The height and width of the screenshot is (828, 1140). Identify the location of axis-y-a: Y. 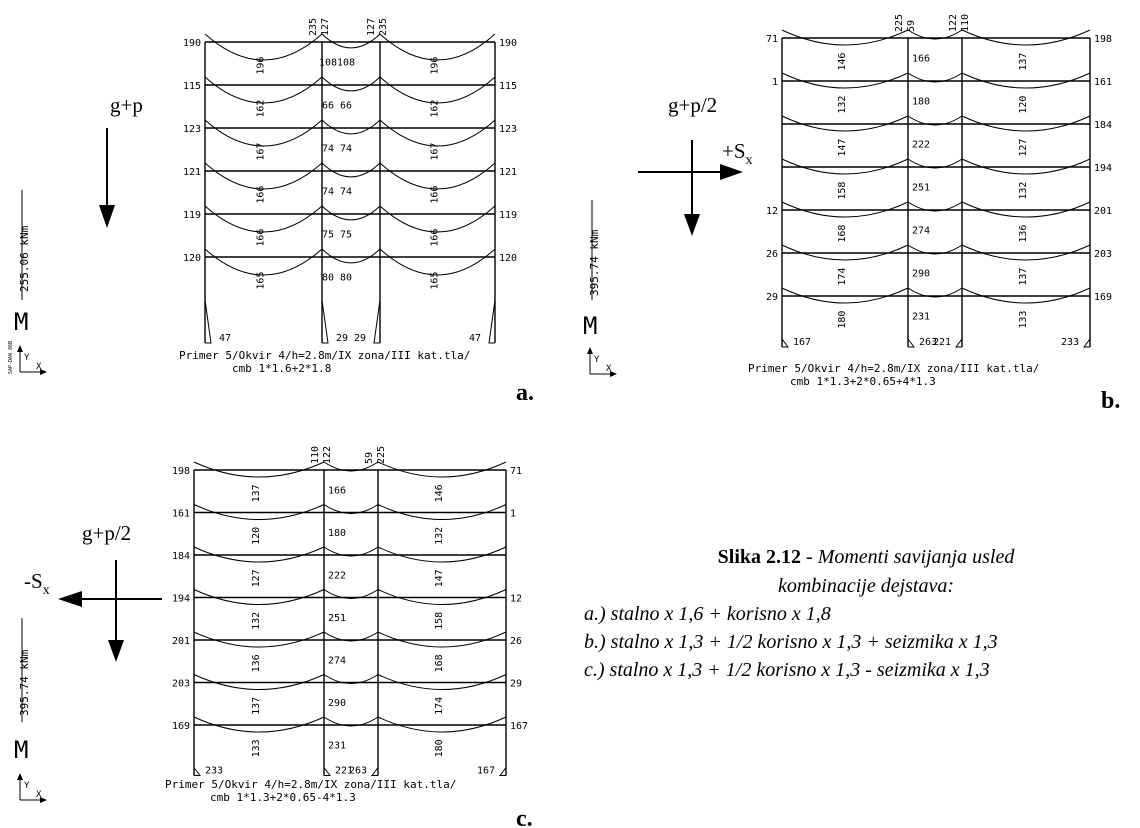
(27, 358).